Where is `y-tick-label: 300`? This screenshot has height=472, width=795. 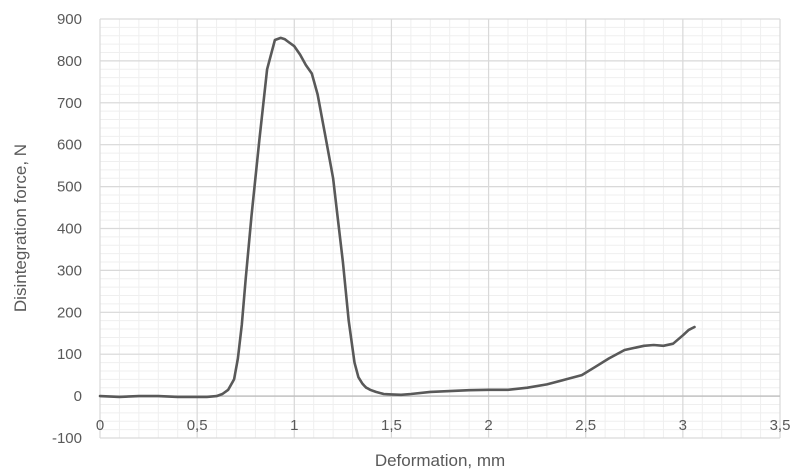
y-tick-label: 300 is located at coordinates (69, 270).